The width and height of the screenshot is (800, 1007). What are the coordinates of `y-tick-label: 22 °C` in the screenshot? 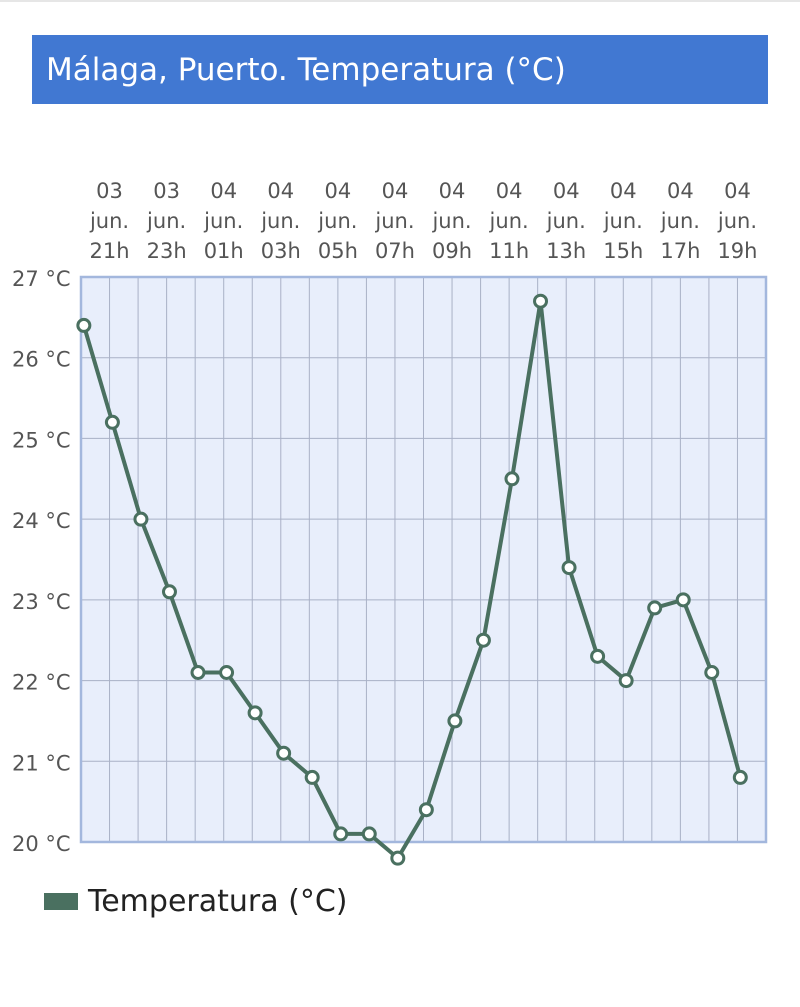 It's located at (41, 683).